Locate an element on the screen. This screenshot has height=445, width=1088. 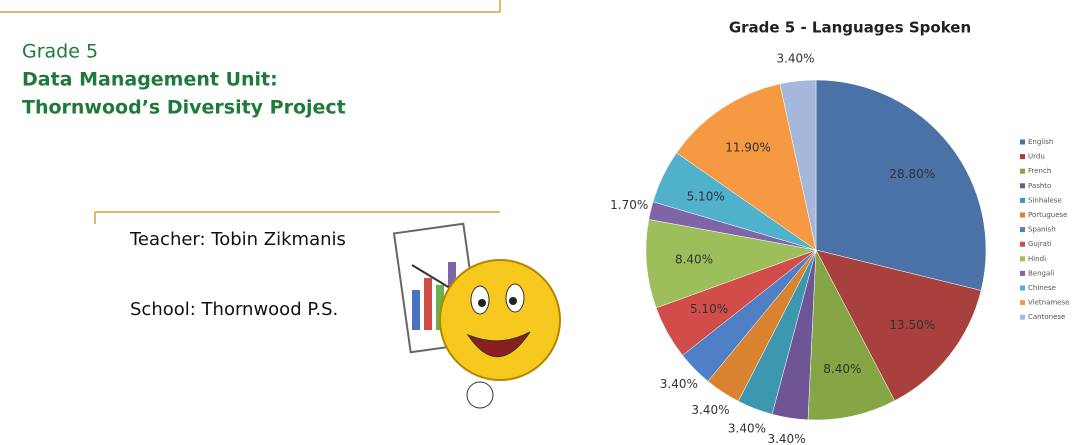
legend-label: Portuguese is located at coordinates (1047, 215).